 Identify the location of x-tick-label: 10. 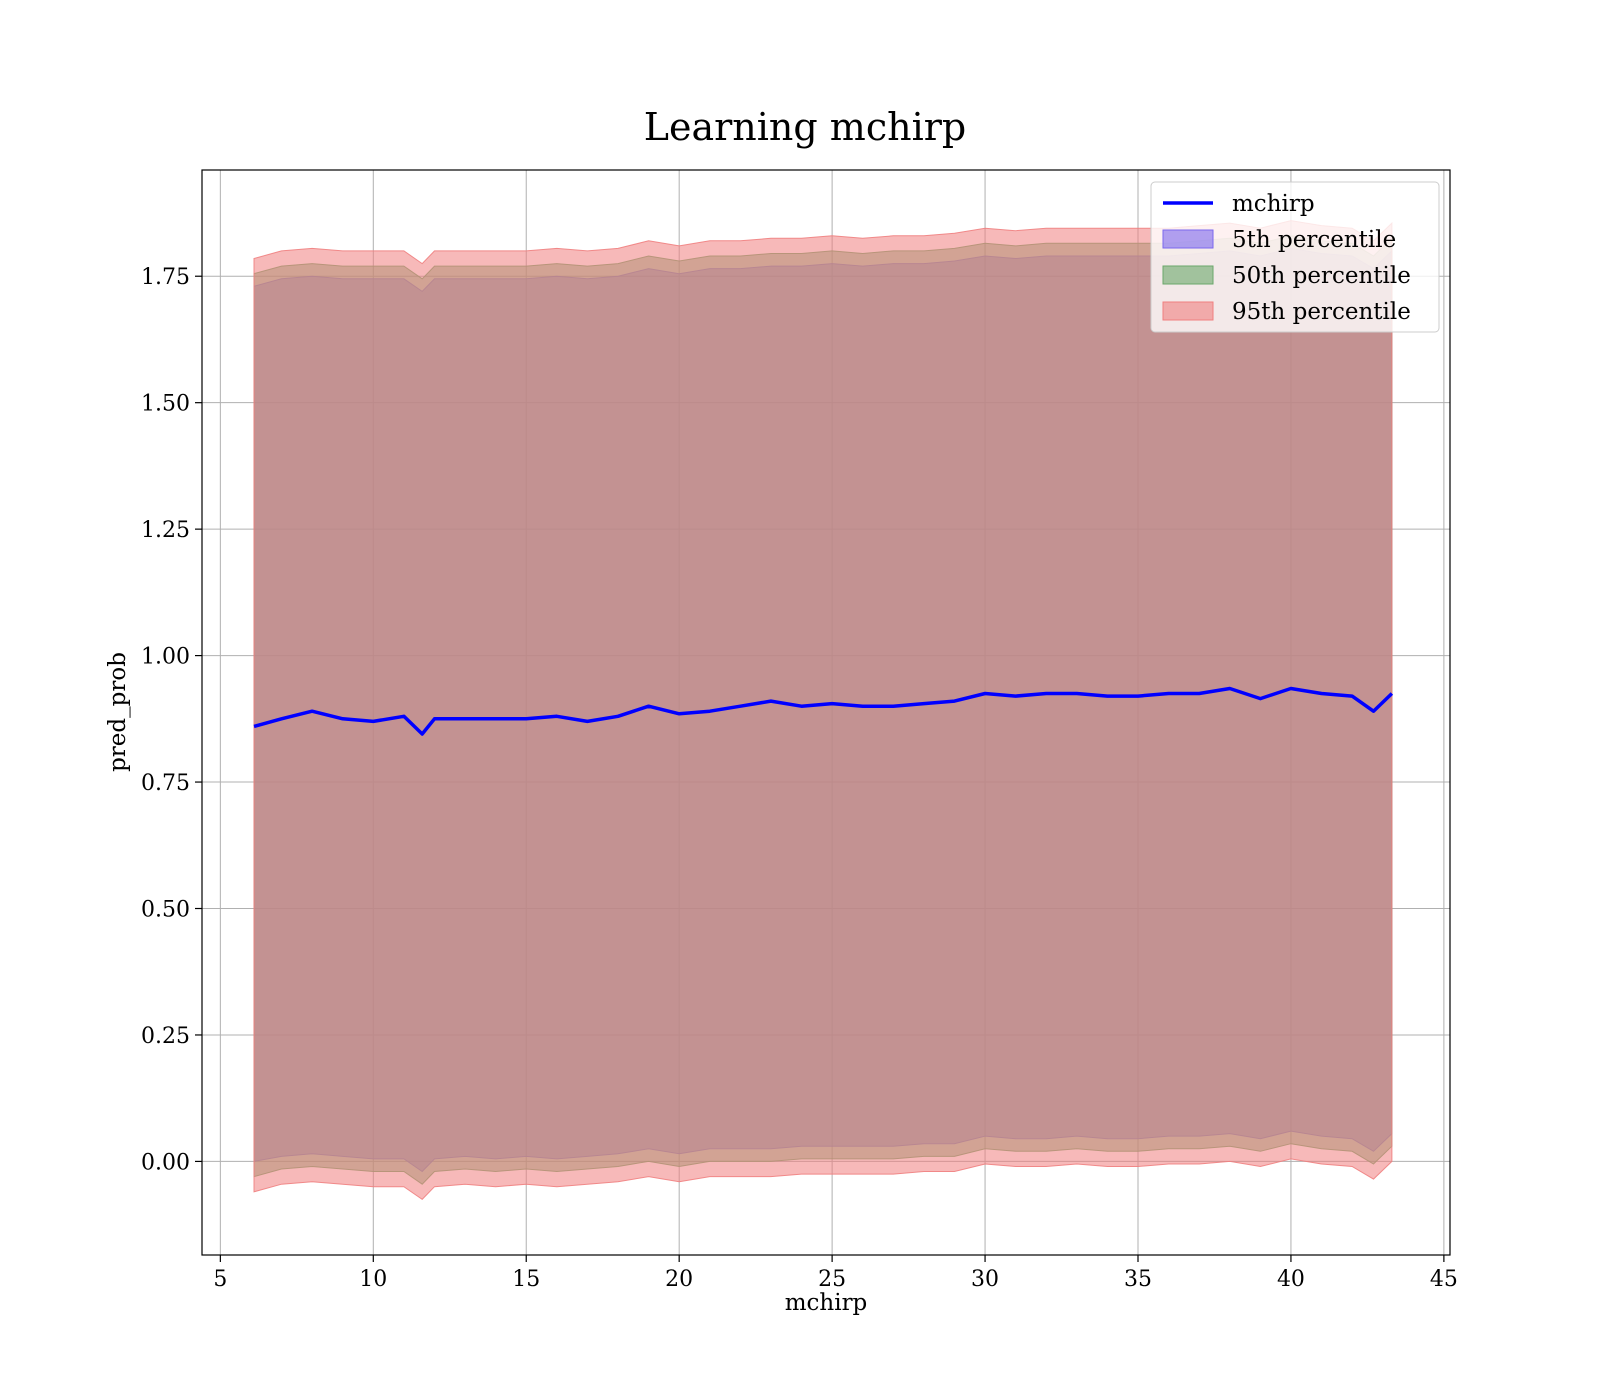
(373, 1279).